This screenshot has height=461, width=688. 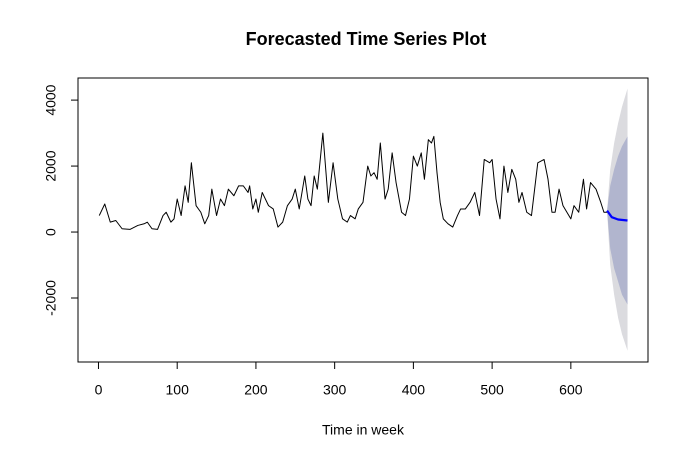 I want to click on chart-title: Forecasted Time Series Plot, so click(x=366, y=39).